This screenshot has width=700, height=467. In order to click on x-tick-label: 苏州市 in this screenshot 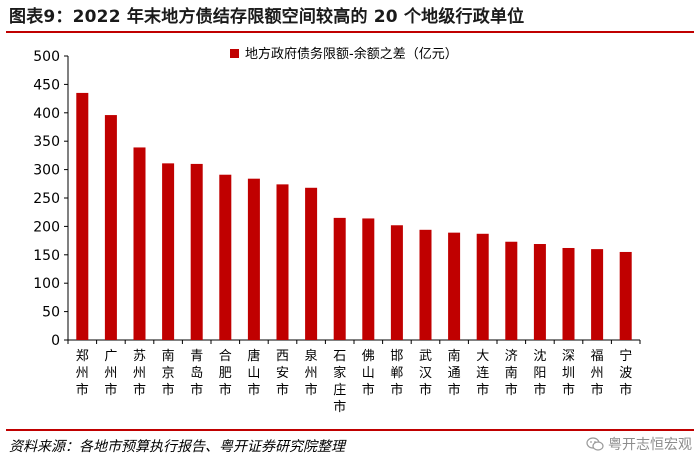, I will do `click(139, 373)`.